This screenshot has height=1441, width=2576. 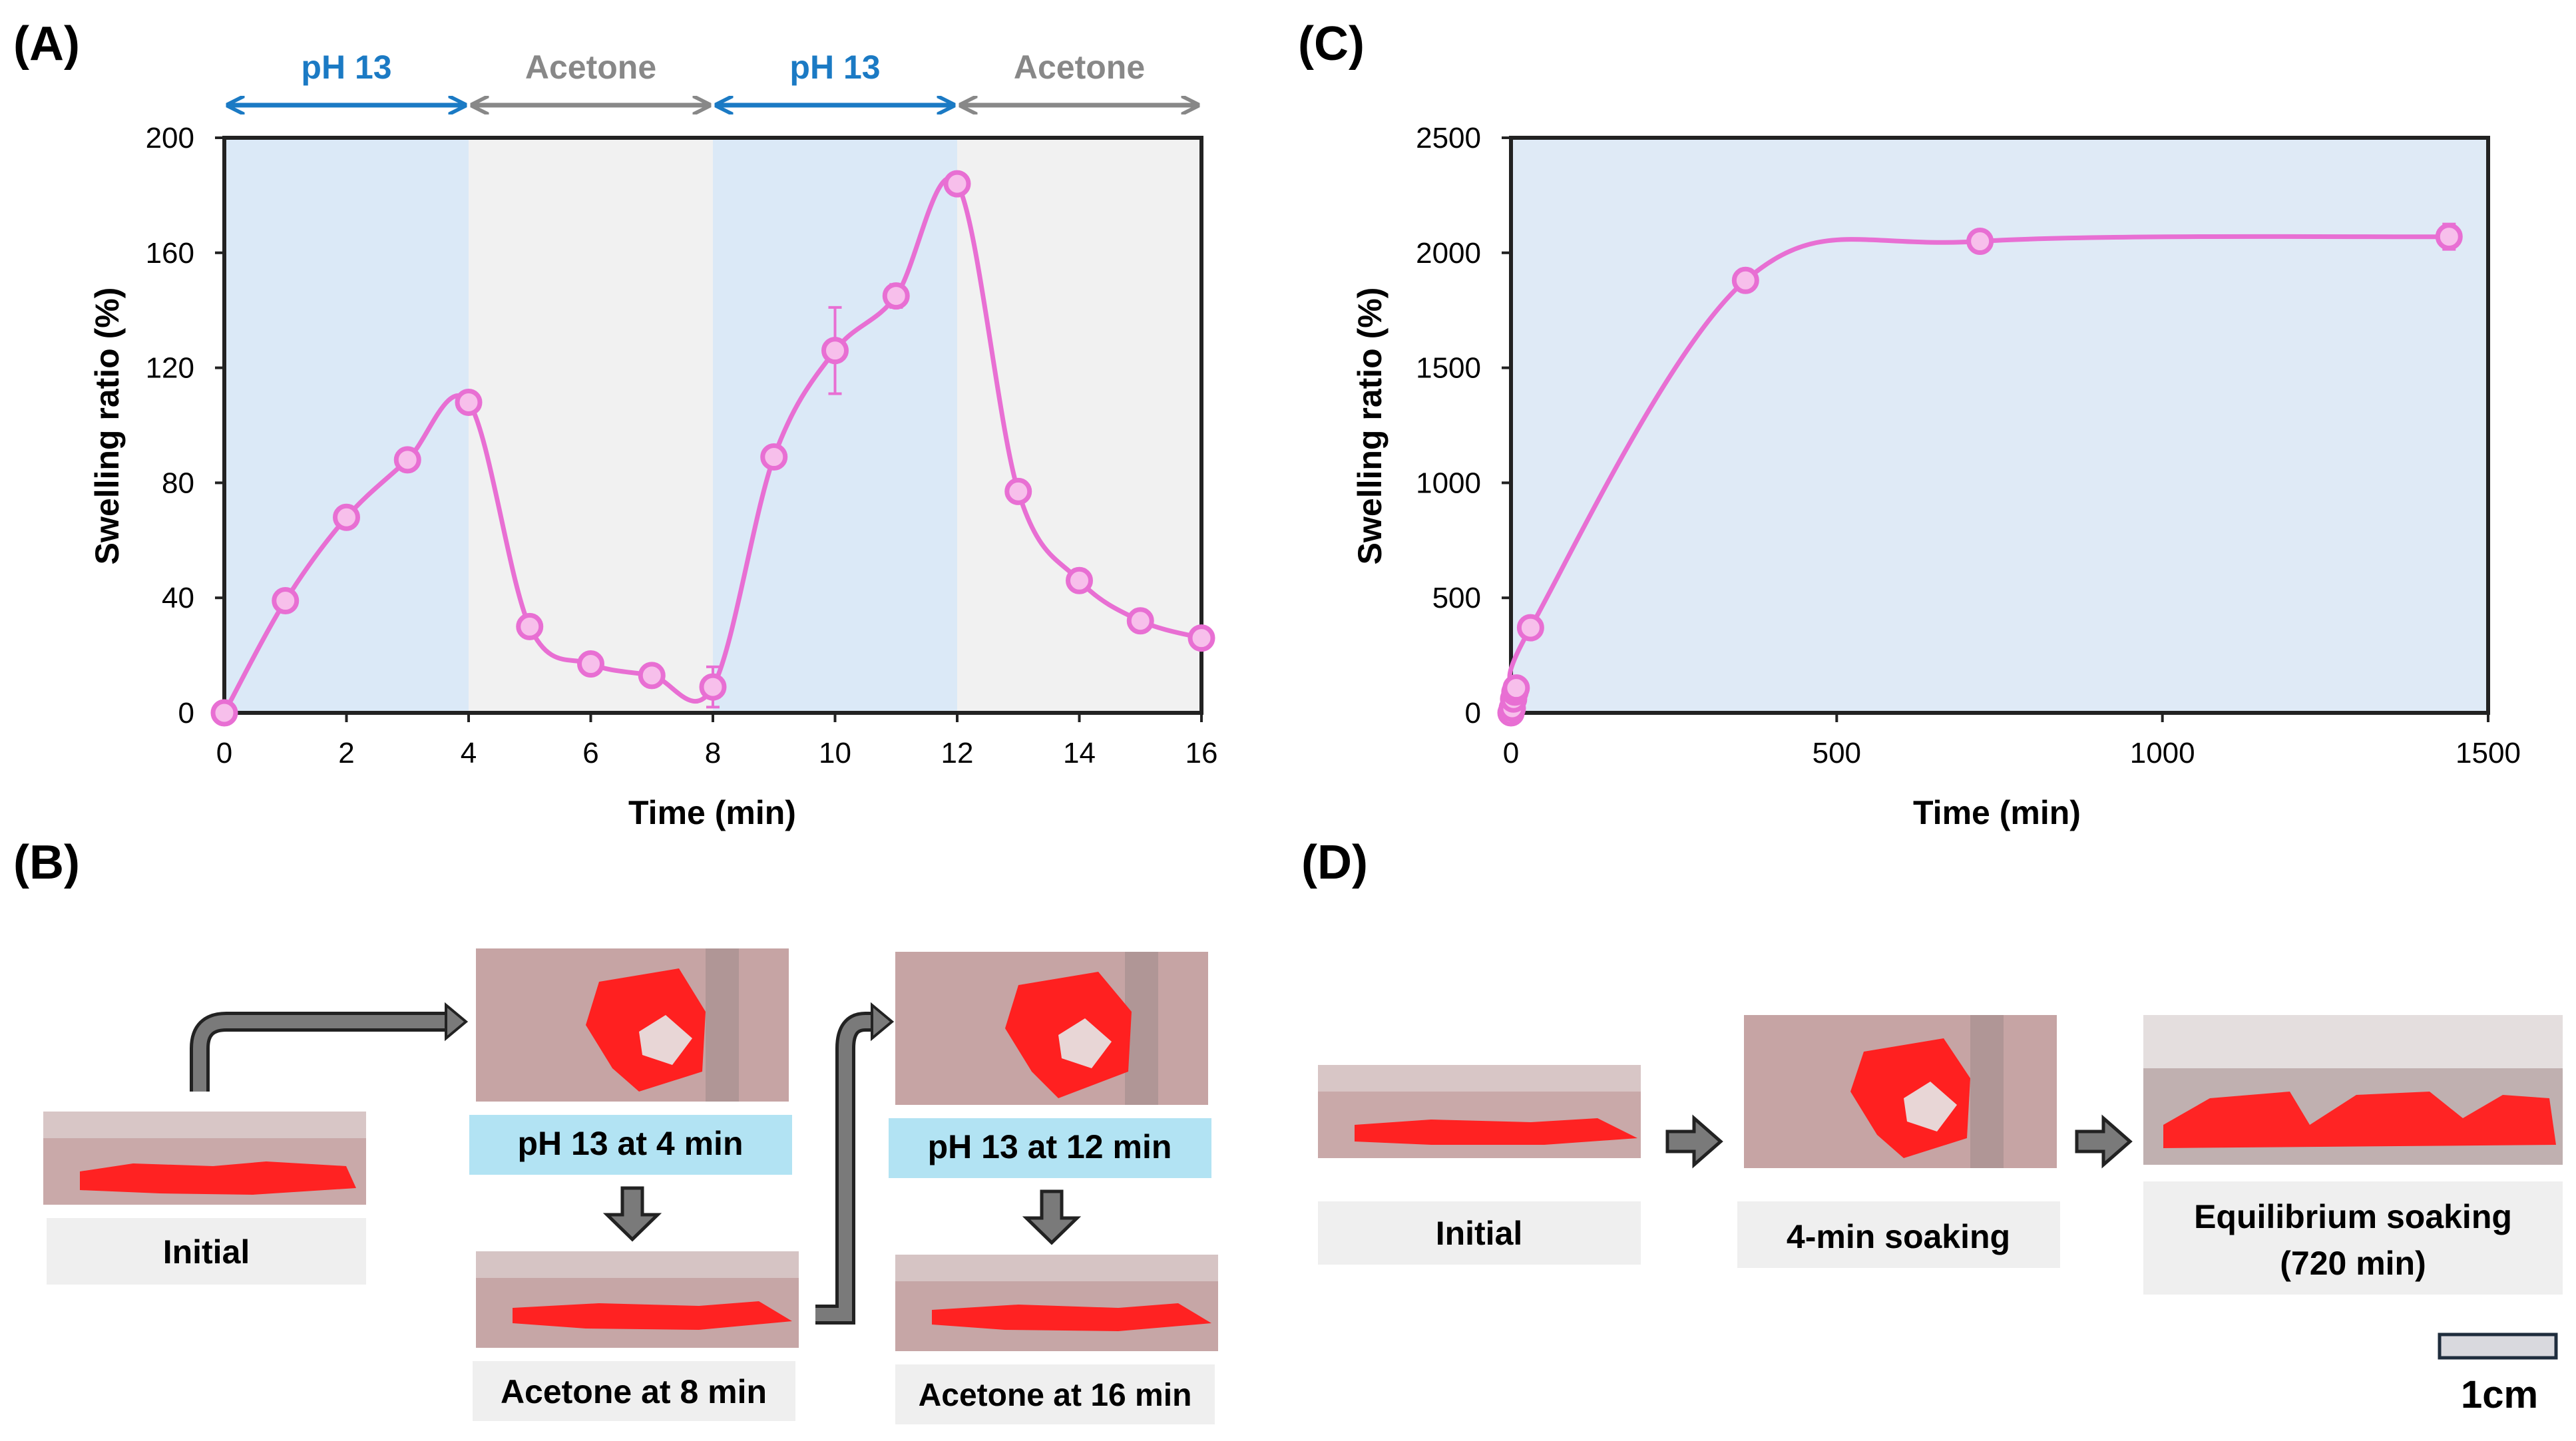 What do you see at coordinates (1900, 1091) in the screenshot?
I see `photo-d-4min` at bounding box center [1900, 1091].